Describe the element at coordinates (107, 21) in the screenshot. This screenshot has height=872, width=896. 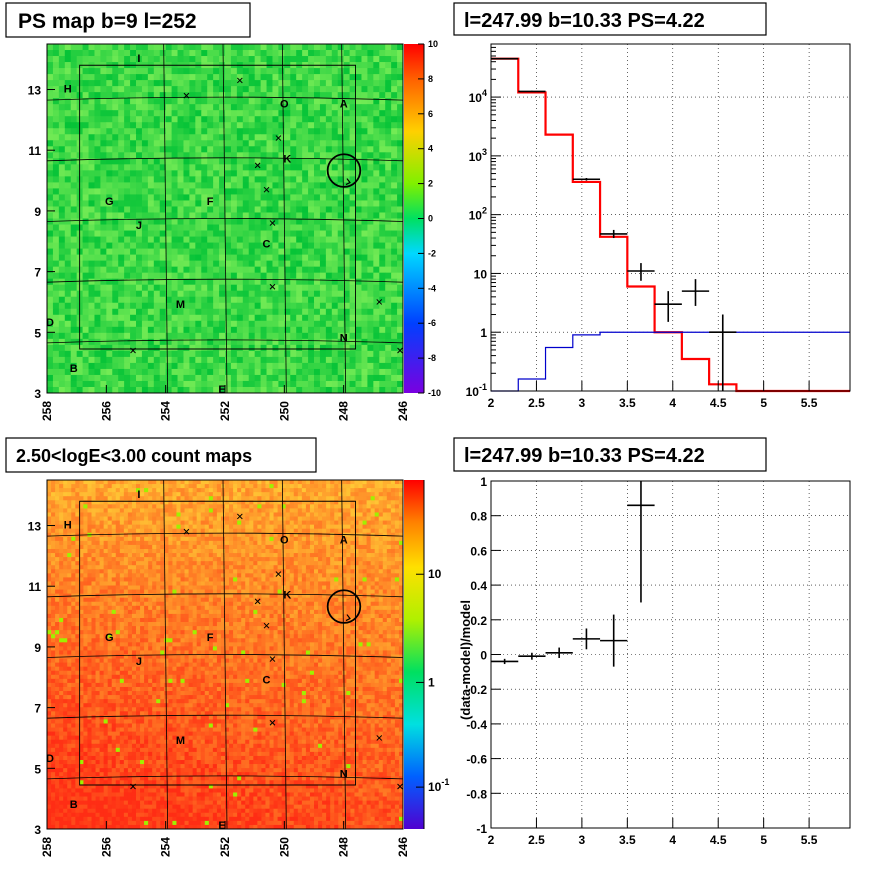
I see `ps-map-title: PS map b=9 l=252` at that location.